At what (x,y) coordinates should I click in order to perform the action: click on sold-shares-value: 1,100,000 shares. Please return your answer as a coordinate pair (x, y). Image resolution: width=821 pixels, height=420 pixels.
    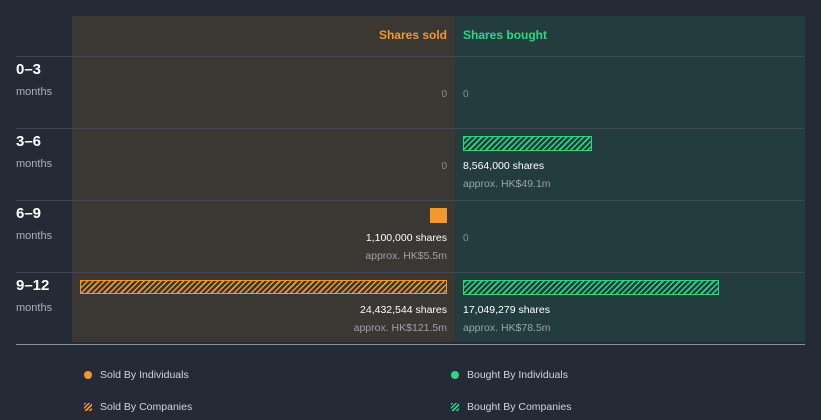
    Looking at the image, I should click on (406, 238).